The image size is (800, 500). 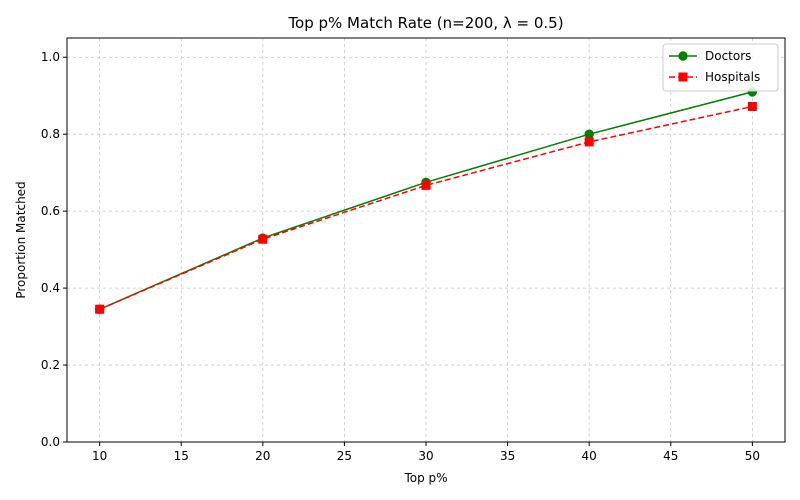 What do you see at coordinates (54, 249) in the screenshot?
I see `y-axis: 0.0 0.2 0.4 0.6 0.8 1.0` at bounding box center [54, 249].